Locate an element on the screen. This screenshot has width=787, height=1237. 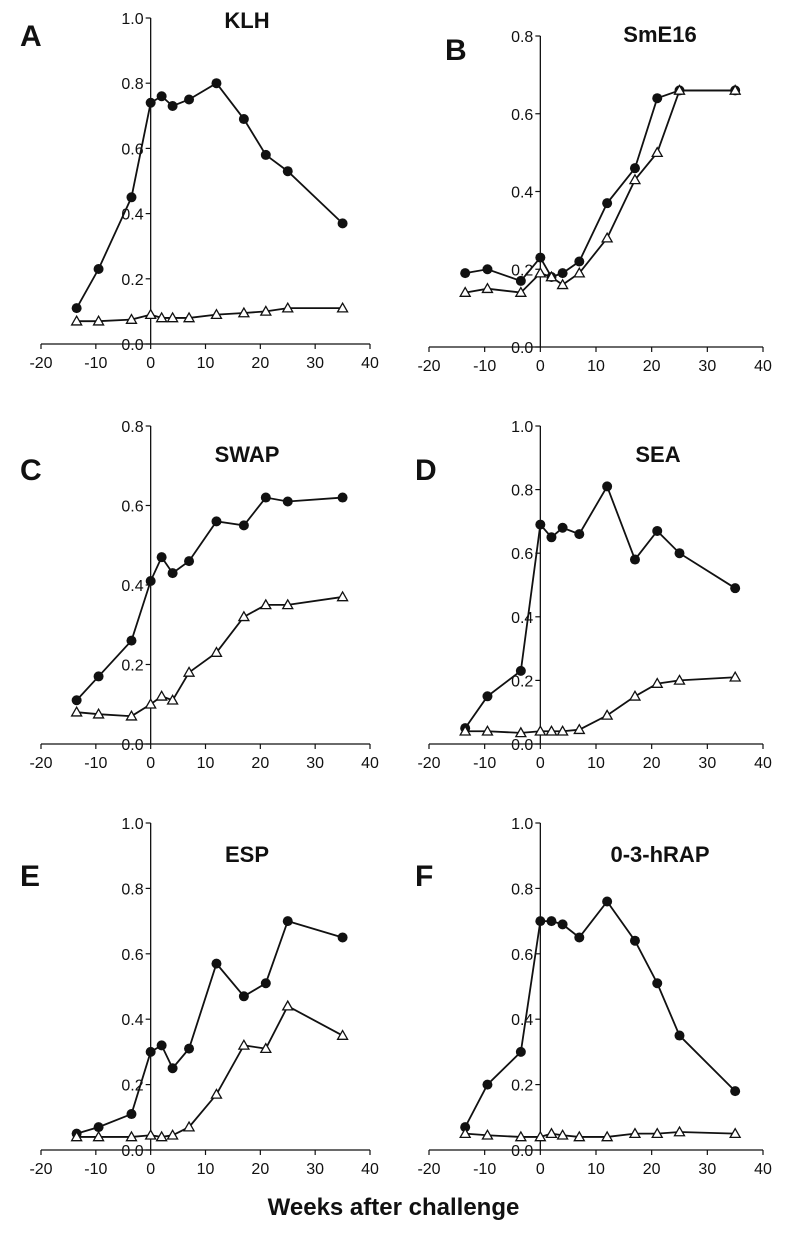
chart-title: KLH is located at coordinates (246, 20).